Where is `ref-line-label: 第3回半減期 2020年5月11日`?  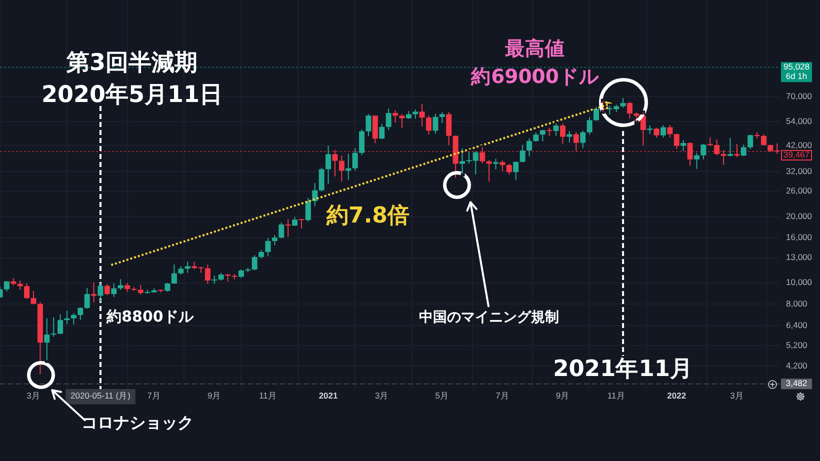
ref-line-label: 第3回半減期 2020年5月11日 is located at coordinates (132, 79).